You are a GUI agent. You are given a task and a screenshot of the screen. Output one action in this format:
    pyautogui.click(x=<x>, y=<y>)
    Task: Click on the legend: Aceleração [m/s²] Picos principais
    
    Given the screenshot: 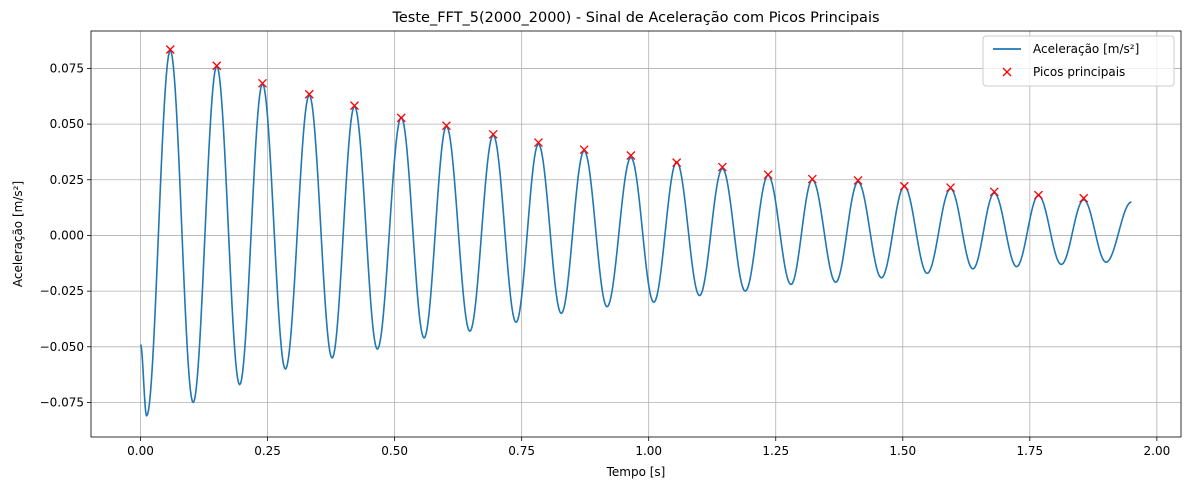 What is the action you would take?
    pyautogui.click(x=1078, y=61)
    